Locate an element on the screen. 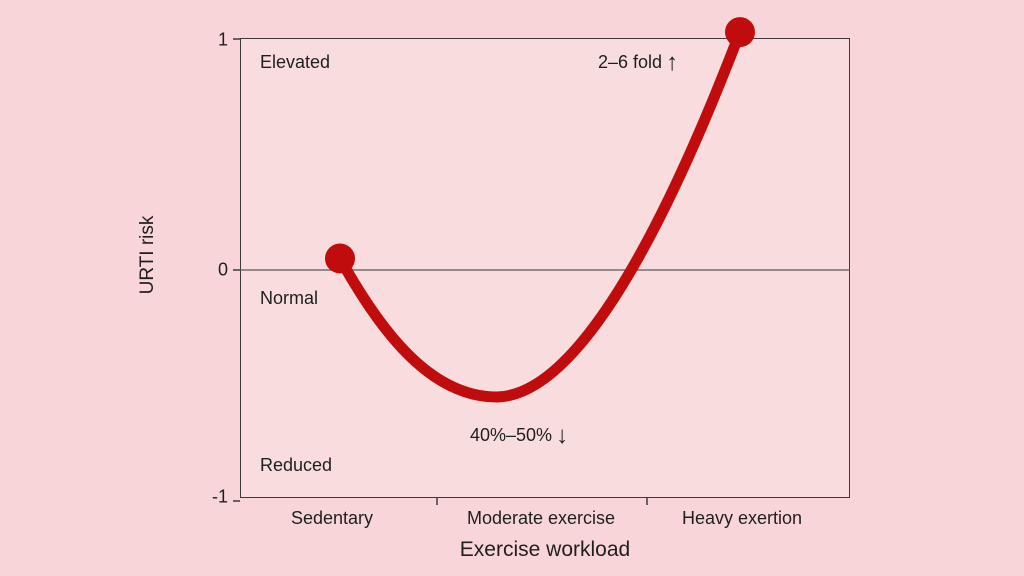  annotation-trough-text: 40%–50% is located at coordinates (511, 435).